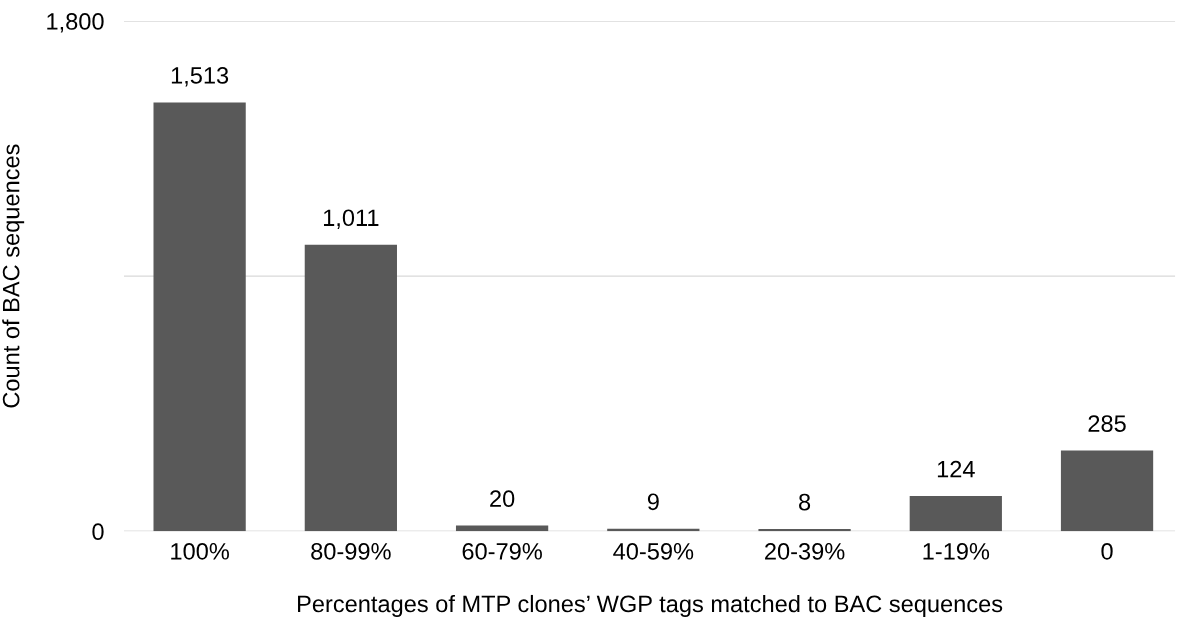  Describe the element at coordinates (805, 551) in the screenshot. I see `x-tick-label: 20-39%` at that location.